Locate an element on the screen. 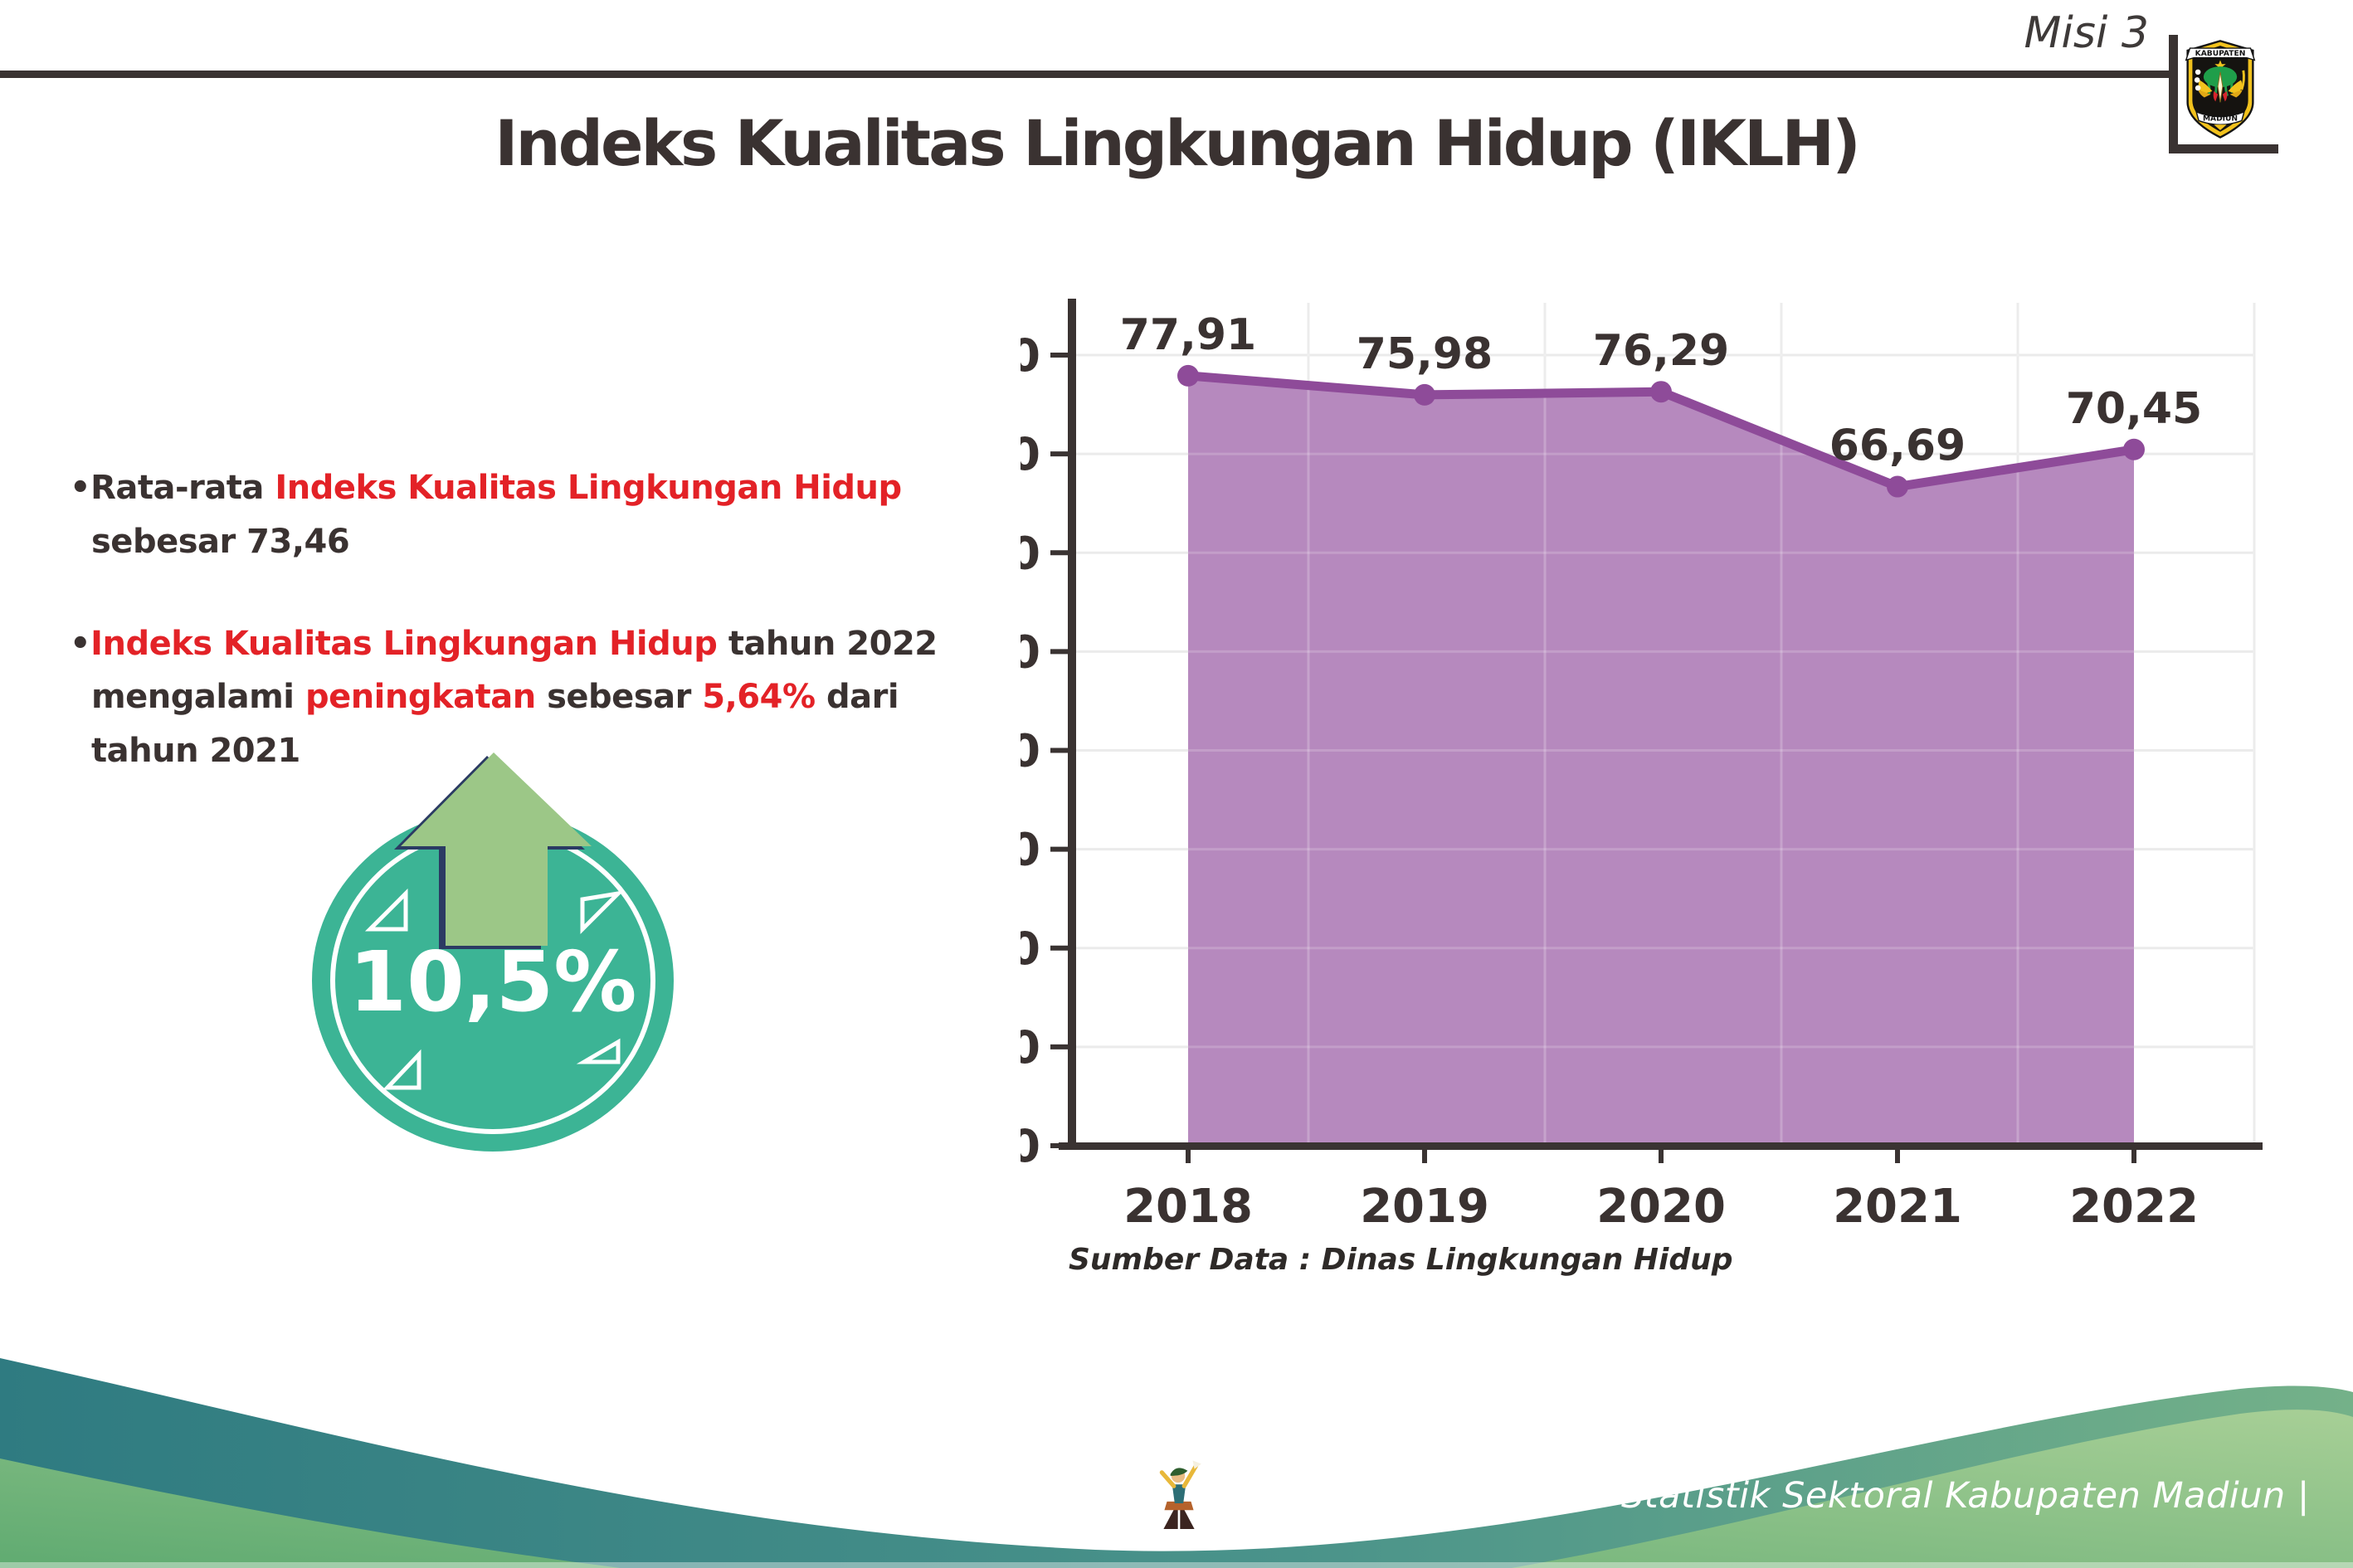 The width and height of the screenshot is (2353, 1568). y-axis-tick-label: 20 is located at coordinates (1030, 949).